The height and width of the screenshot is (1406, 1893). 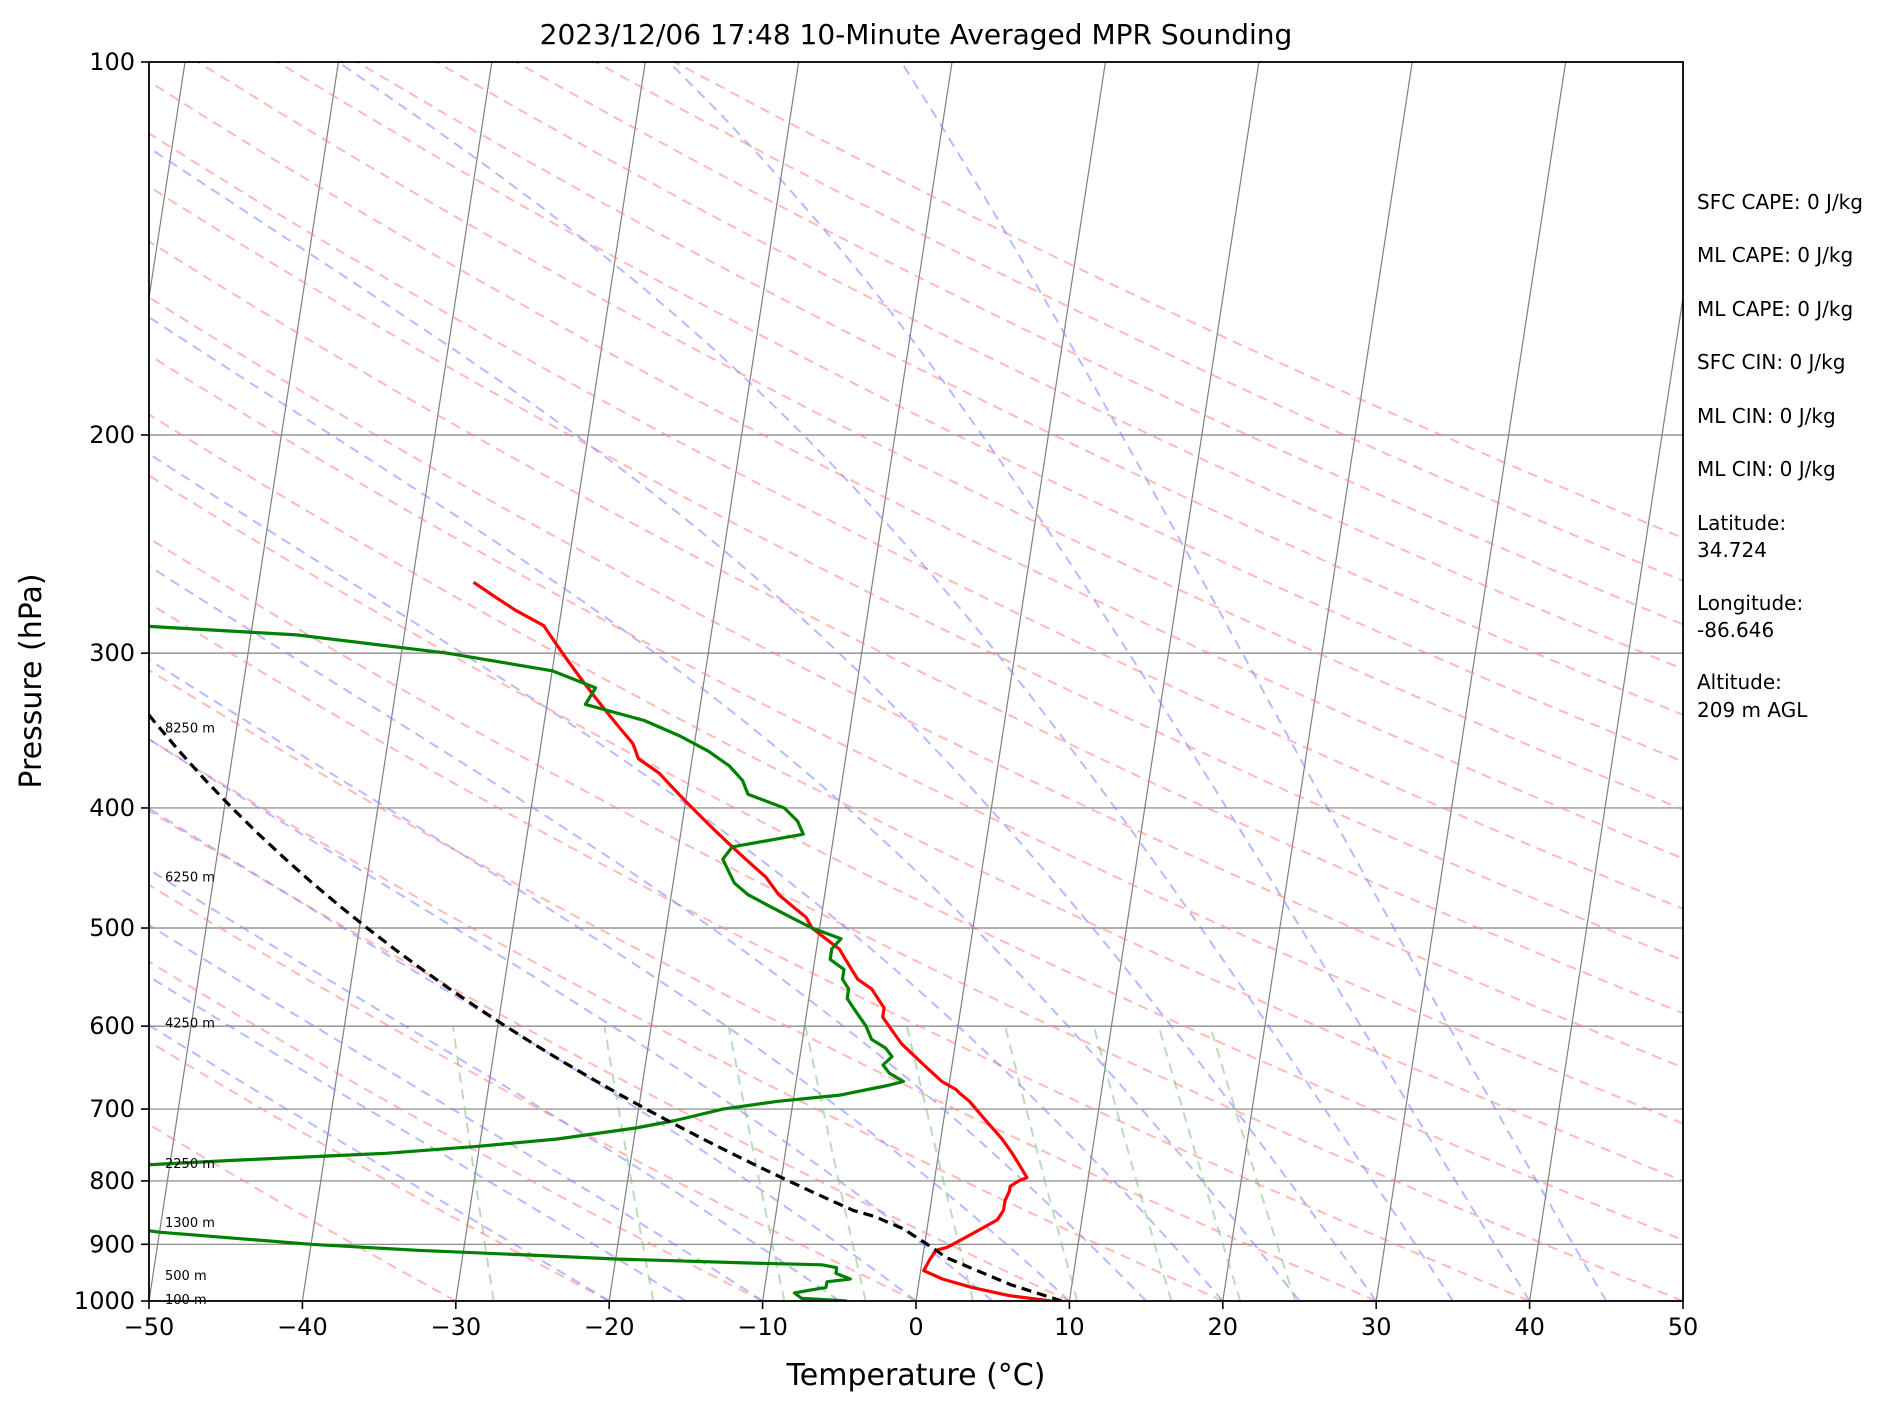 What do you see at coordinates (190, 1164) in the screenshot?
I see `height-label: 2250 m` at bounding box center [190, 1164].